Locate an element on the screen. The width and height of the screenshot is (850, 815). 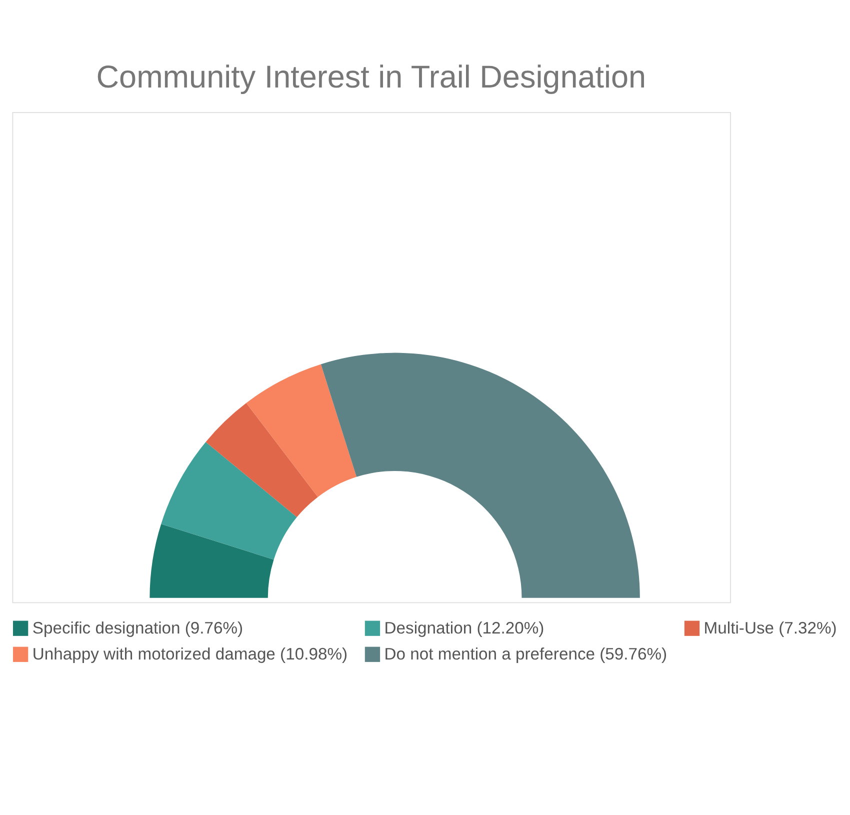
chart-title: Community Interest in Trail Designation is located at coordinates (371, 76).